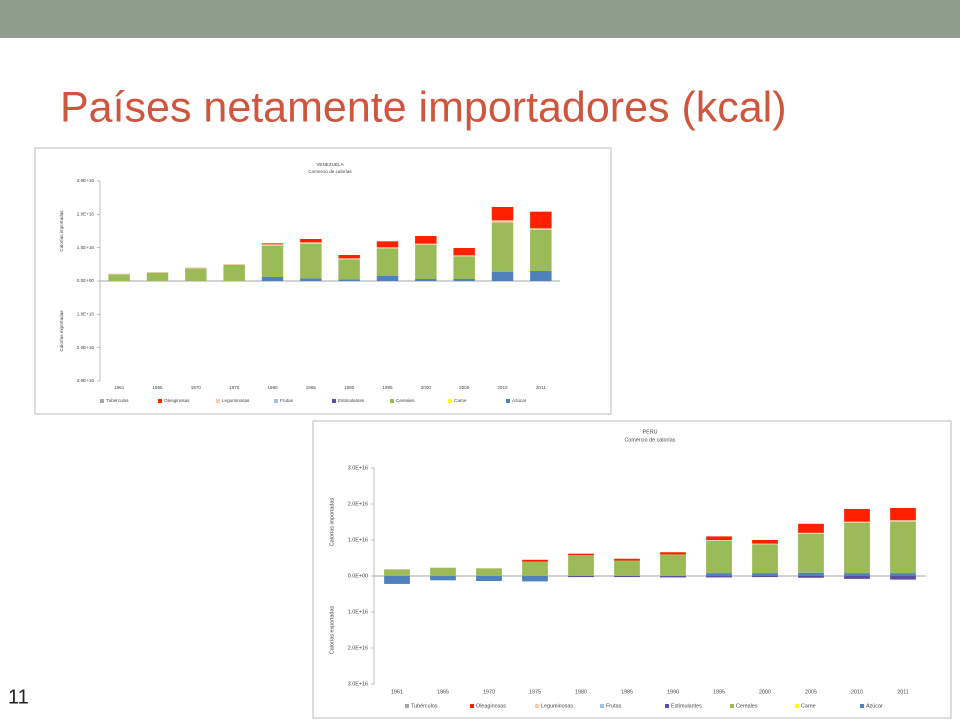  What do you see at coordinates (535, 692) in the screenshot?
I see `x-tick-label: 1975` at bounding box center [535, 692].